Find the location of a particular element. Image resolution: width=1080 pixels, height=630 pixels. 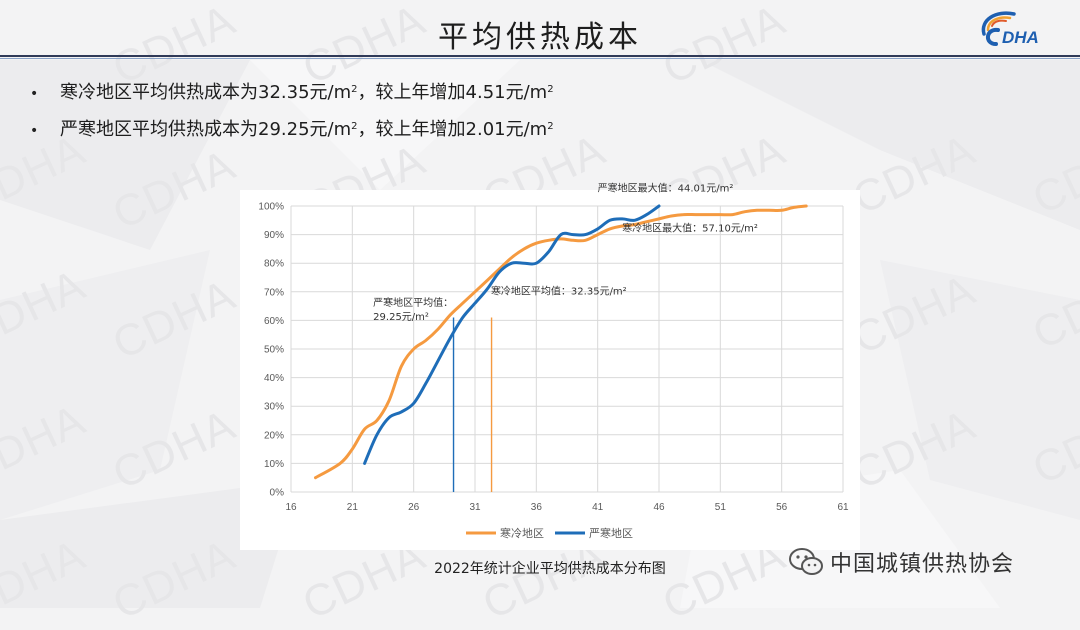

y-tick-label: 30% is located at coordinates (274, 407).